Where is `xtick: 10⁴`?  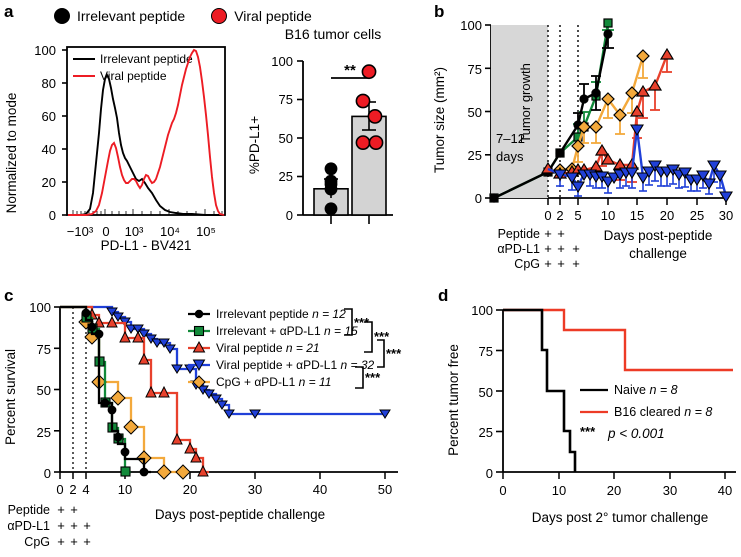
xtick: 10⁴ is located at coordinates (170, 231).